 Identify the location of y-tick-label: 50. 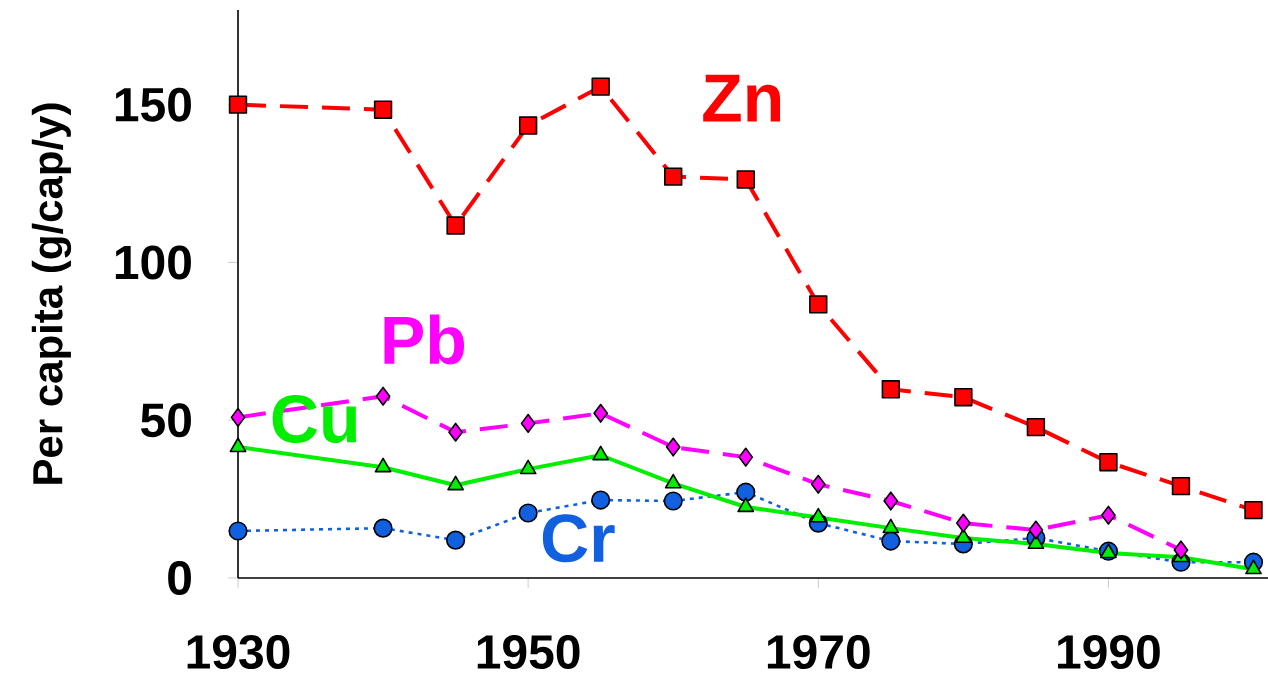
(166, 420).